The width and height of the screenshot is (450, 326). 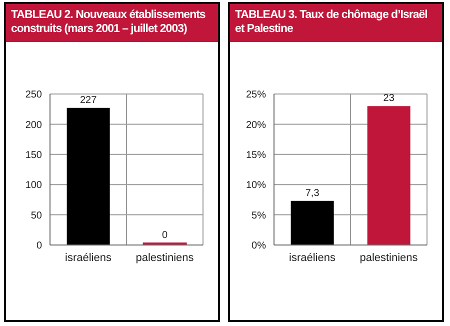 I want to click on y-tick-label: 15%, so click(x=256, y=155).